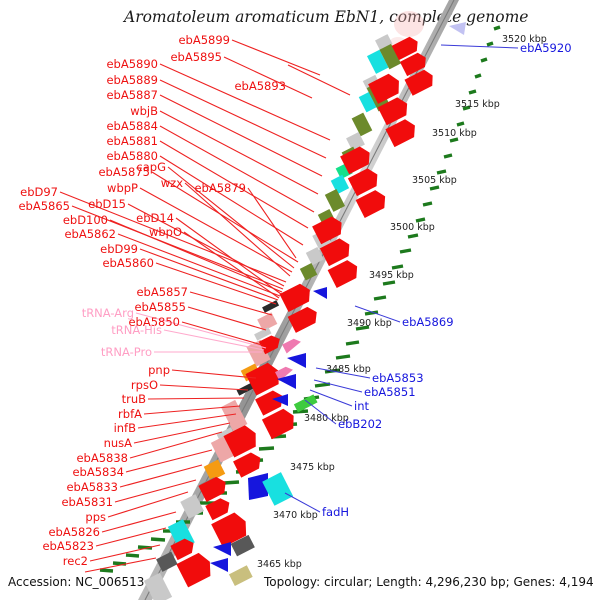 Image resolution: width=600 pixels, height=600 pixels. I want to click on gene-label: rpsO, so click(144, 385).